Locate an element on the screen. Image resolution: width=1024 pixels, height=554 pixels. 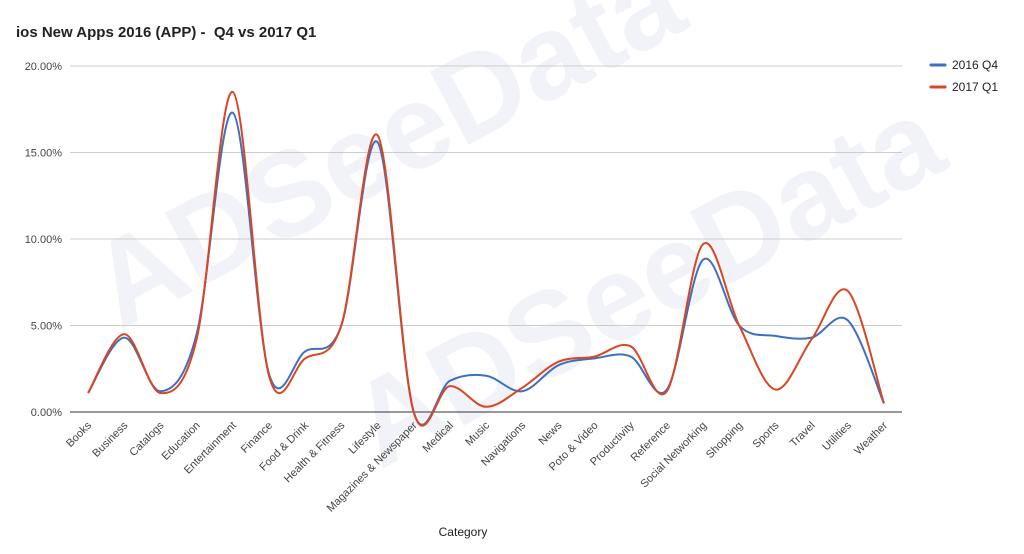
x-tick-label: Utilities is located at coordinates (837, 436).